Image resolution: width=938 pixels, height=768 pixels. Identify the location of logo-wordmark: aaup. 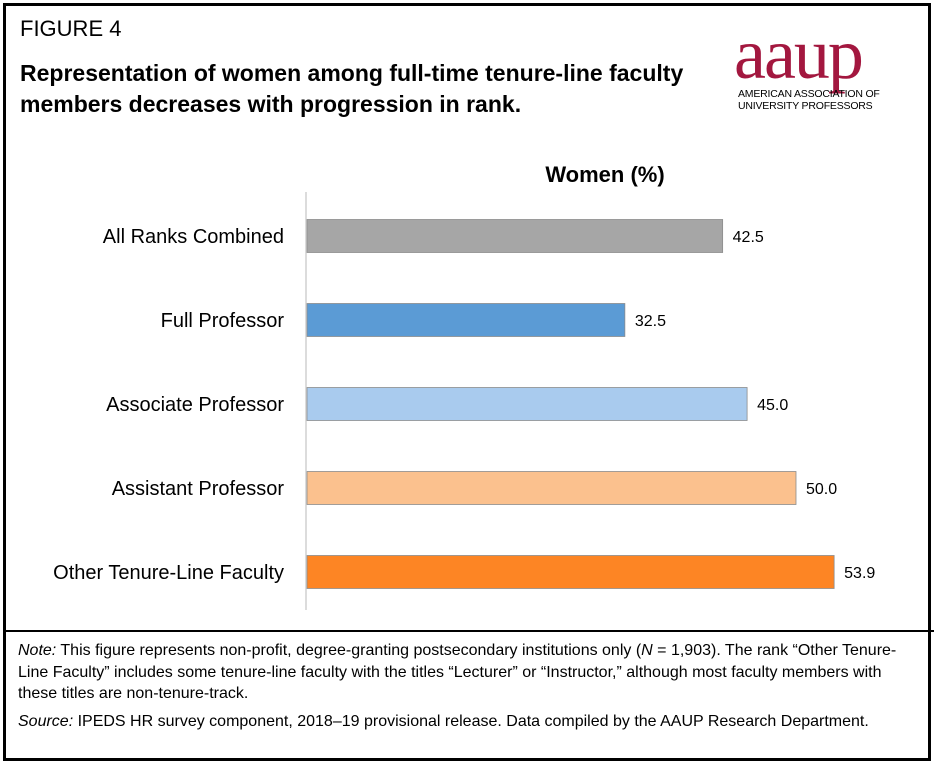
(799, 54).